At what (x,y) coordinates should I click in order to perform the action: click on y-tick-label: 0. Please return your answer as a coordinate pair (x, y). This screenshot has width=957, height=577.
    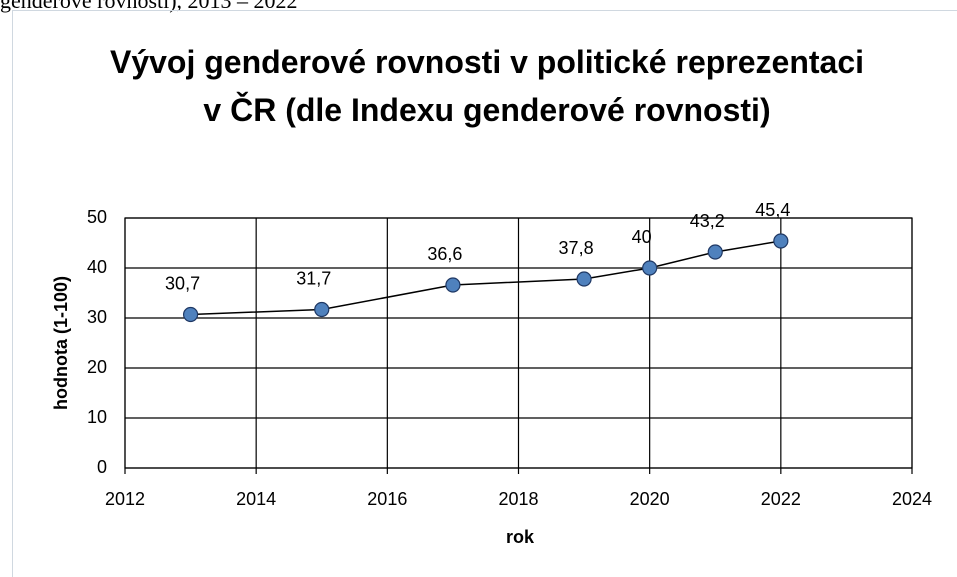
    Looking at the image, I should click on (102, 467).